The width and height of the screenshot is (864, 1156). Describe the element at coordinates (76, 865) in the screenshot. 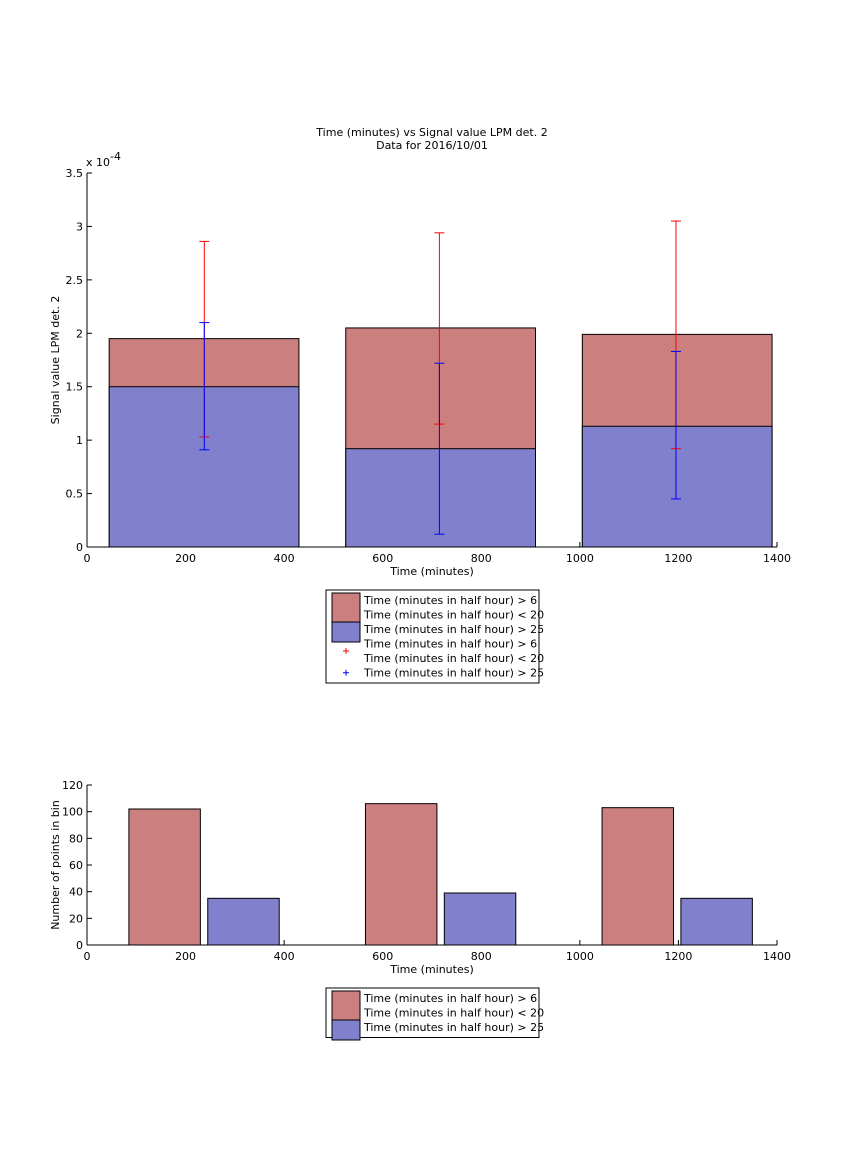

I see `y-tick-label: 60` at that location.